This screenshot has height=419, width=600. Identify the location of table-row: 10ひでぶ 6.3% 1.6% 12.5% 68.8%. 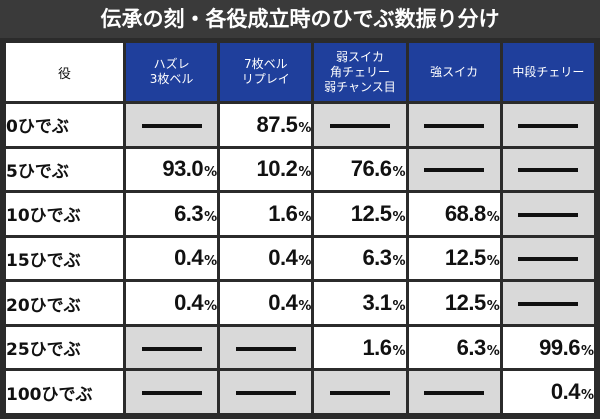
(300, 214).